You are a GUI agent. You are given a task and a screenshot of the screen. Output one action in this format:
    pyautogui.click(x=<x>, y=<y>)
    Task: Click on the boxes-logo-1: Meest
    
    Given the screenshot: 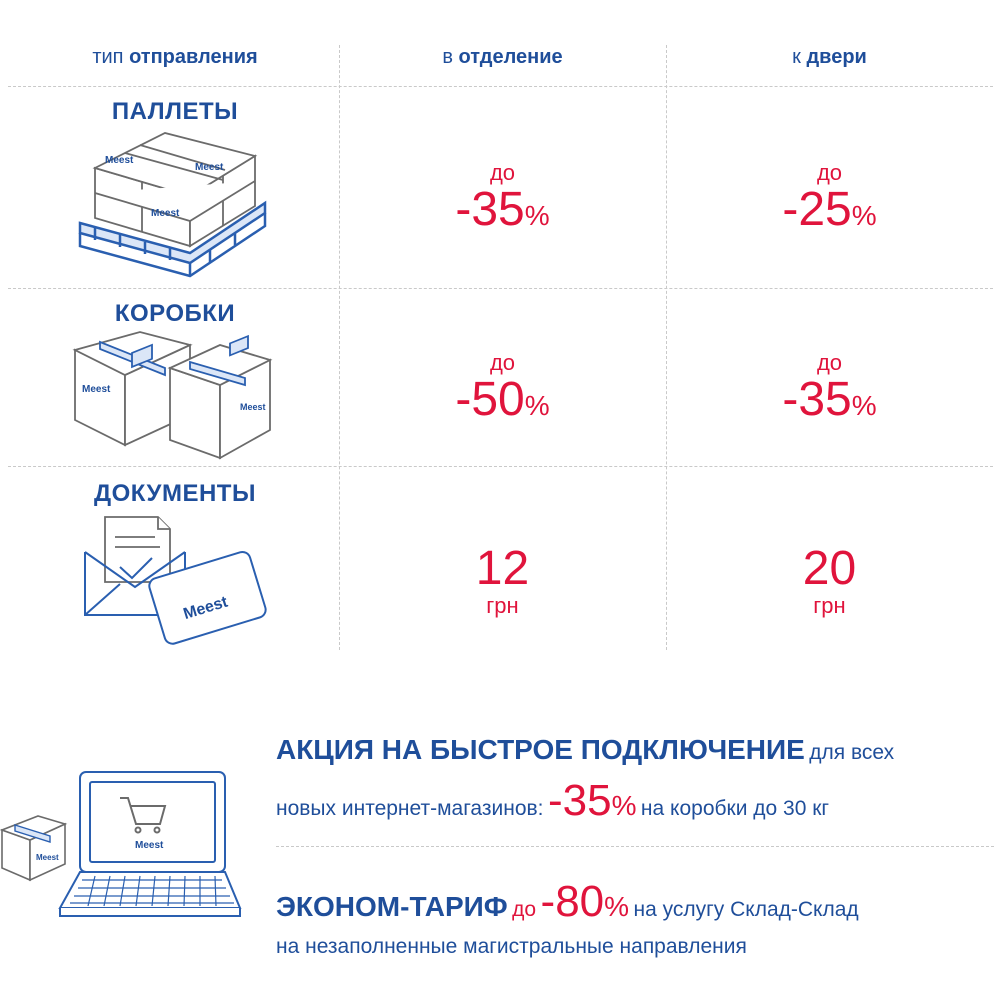 What is the action you would take?
    pyautogui.click(x=96, y=389)
    